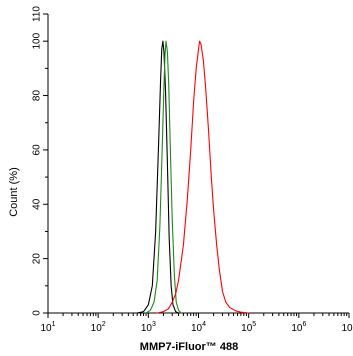 This screenshot has height=356, width=353. I want to click on x-tick-label: 10⁷, so click(347, 327).